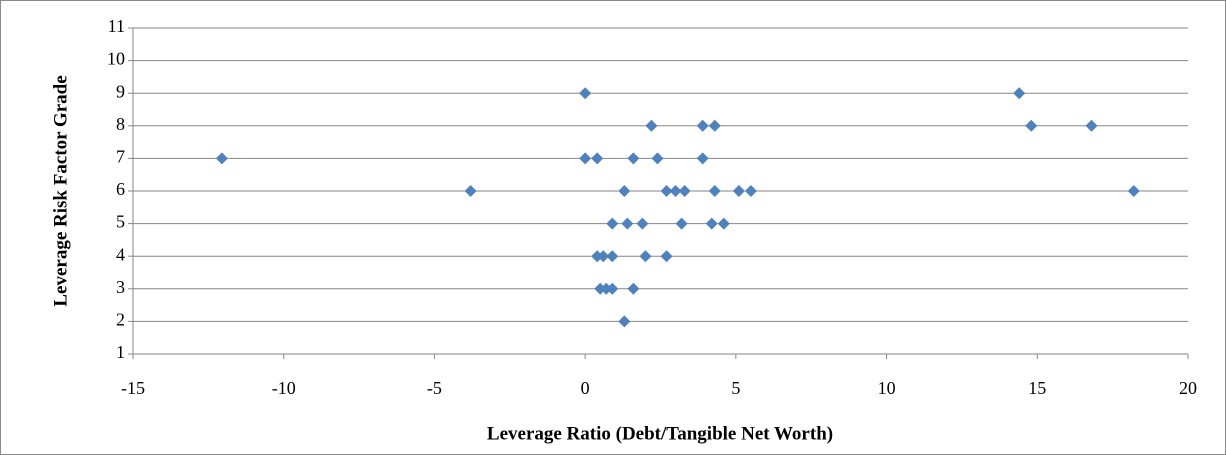 This screenshot has width=1226, height=455. What do you see at coordinates (116, 26) in the screenshot?
I see `y-tick-label: 11` at bounding box center [116, 26].